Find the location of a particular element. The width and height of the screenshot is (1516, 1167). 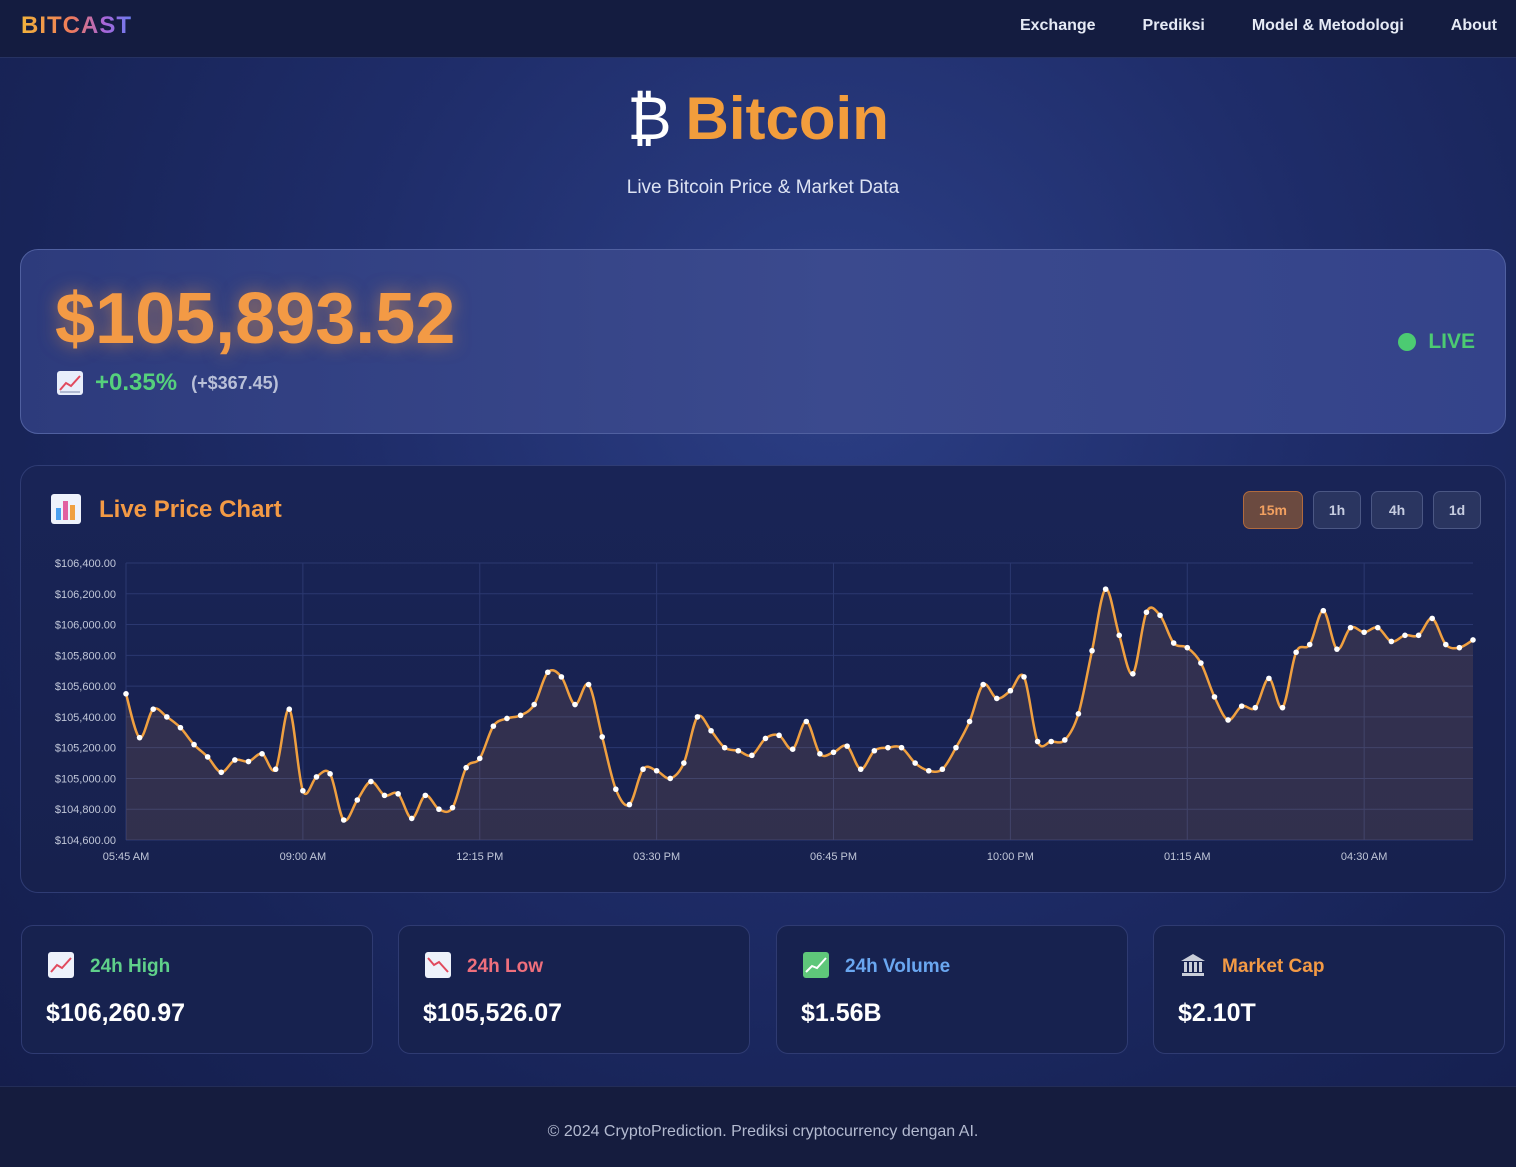

nav-link-exchange: Exchange is located at coordinates (1057, 25).